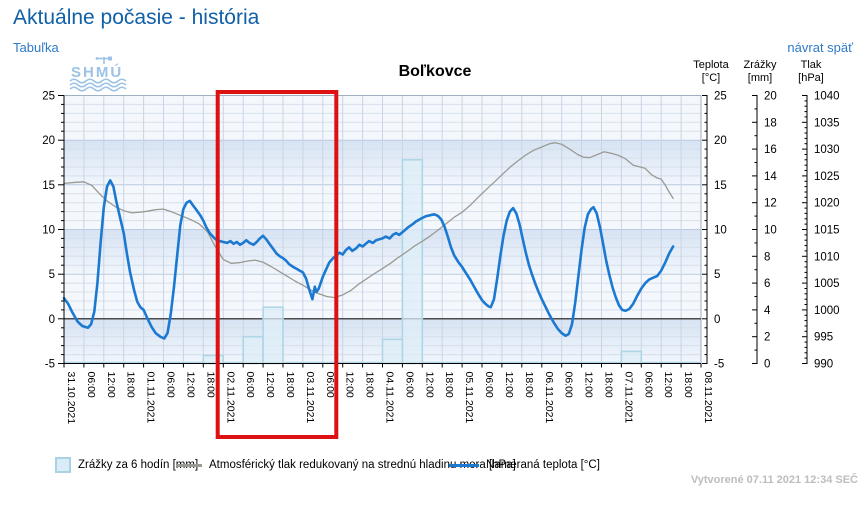 The image size is (866, 512). What do you see at coordinates (827, 150) in the screenshot?
I see `svg-text: 1030` at bounding box center [827, 150].